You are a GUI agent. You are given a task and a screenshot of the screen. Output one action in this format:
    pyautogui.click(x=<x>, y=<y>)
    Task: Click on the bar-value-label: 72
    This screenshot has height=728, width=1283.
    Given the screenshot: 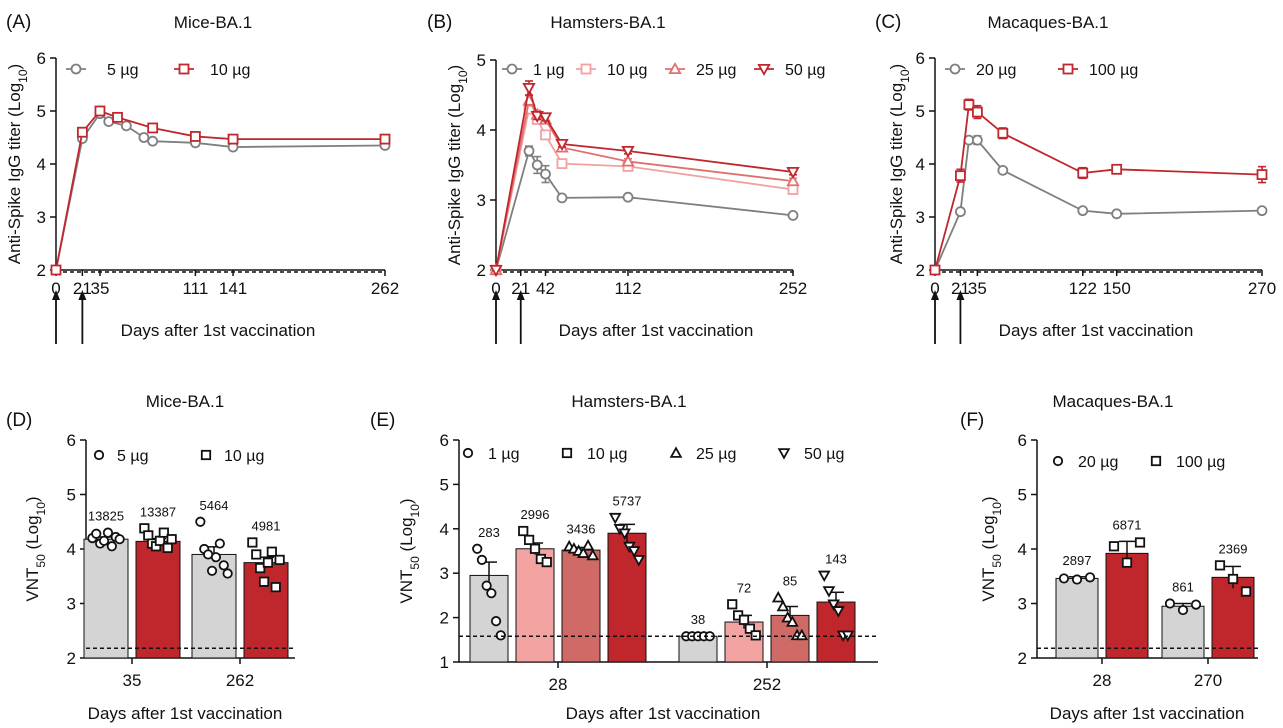 What is the action you would take?
    pyautogui.click(x=744, y=587)
    